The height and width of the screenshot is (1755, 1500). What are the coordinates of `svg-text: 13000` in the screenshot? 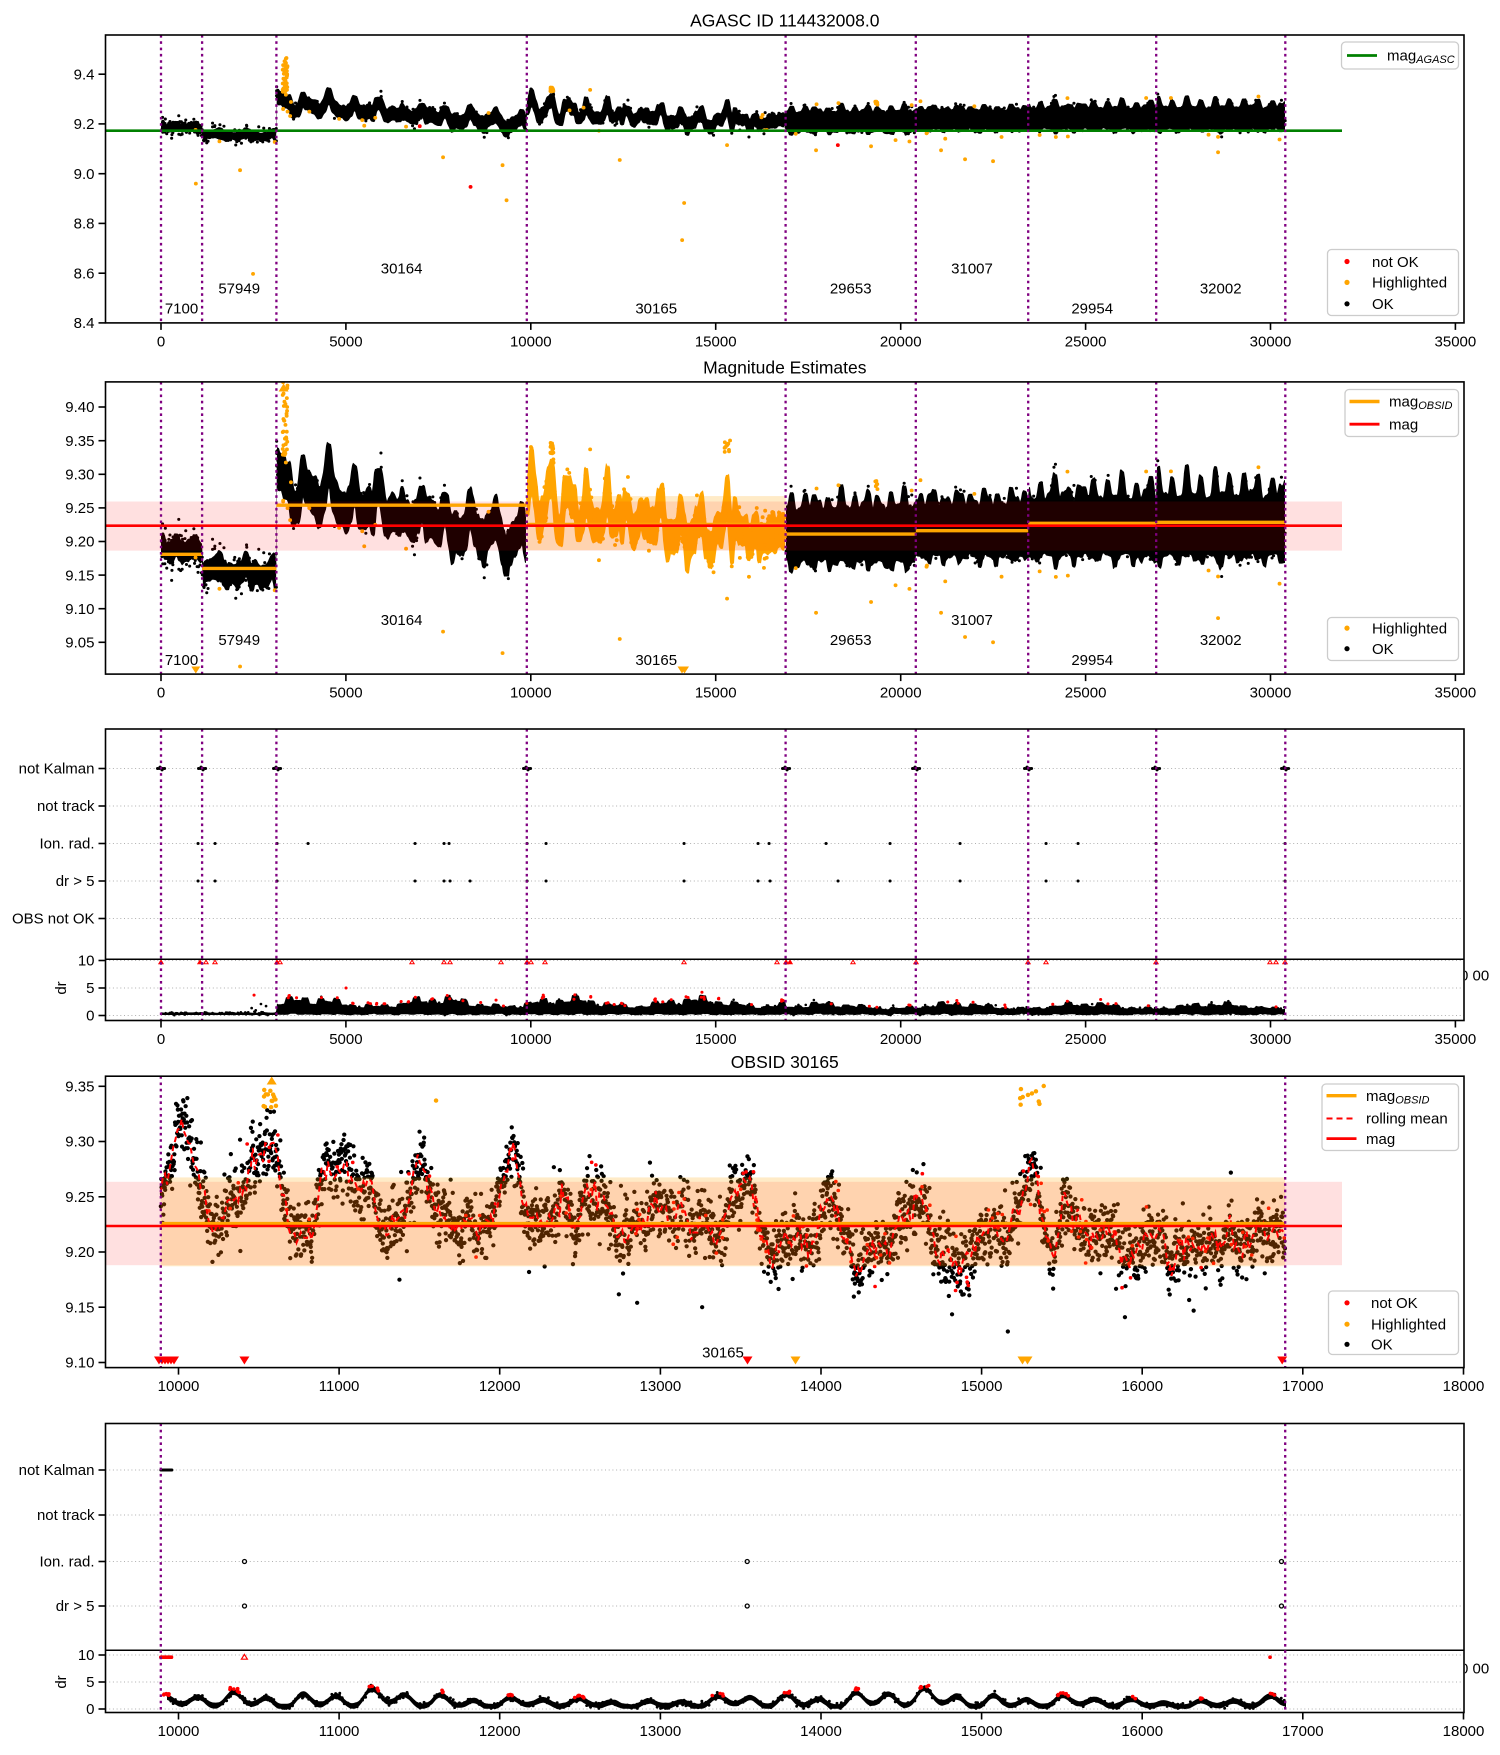 It's located at (661, 1386).